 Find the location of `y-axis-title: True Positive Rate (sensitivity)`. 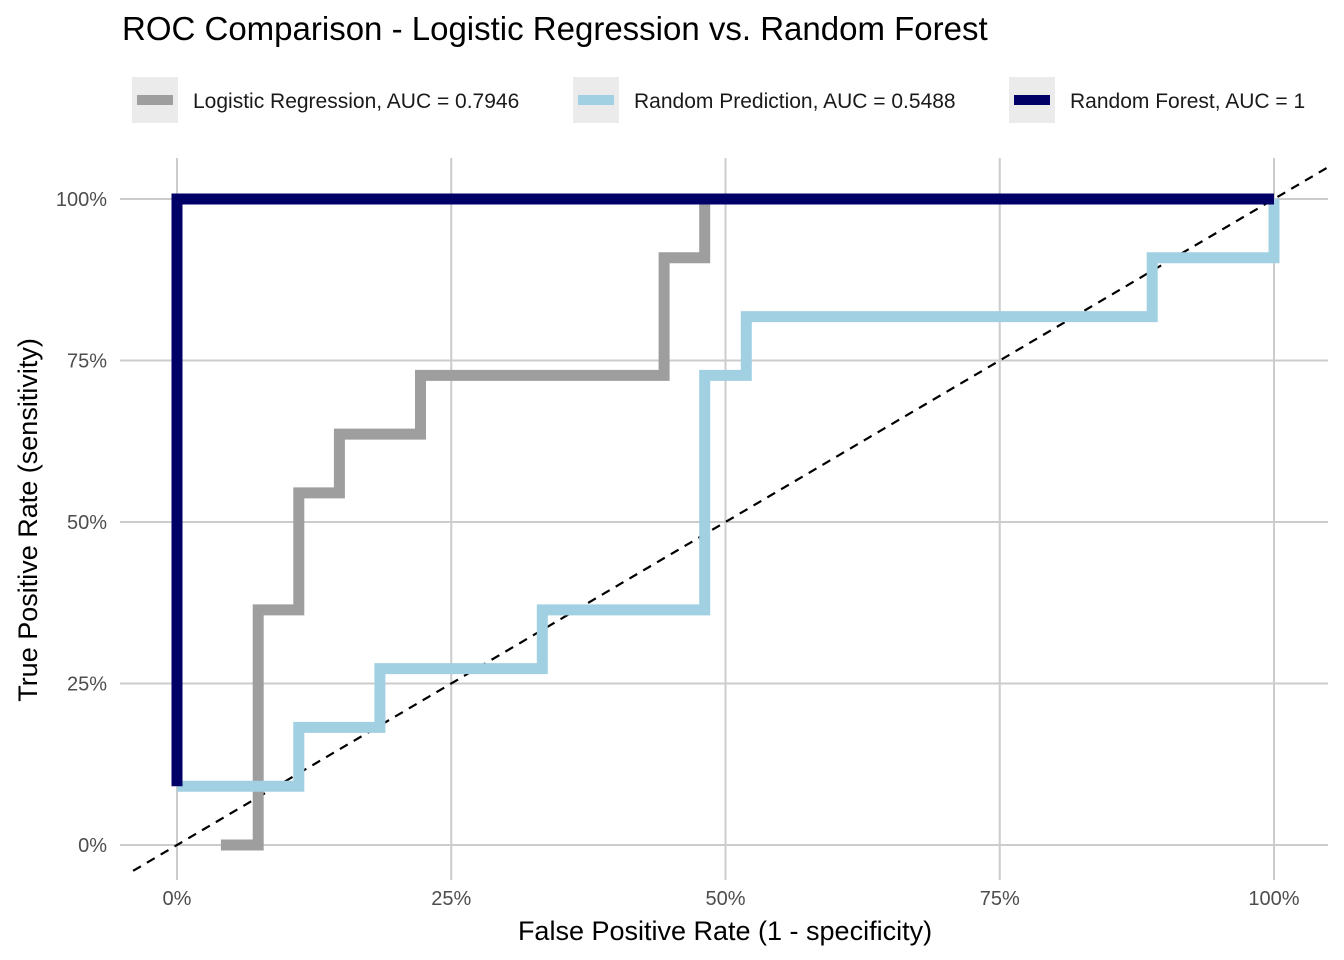

y-axis-title: True Positive Rate (sensitivity) is located at coordinates (28, 520).